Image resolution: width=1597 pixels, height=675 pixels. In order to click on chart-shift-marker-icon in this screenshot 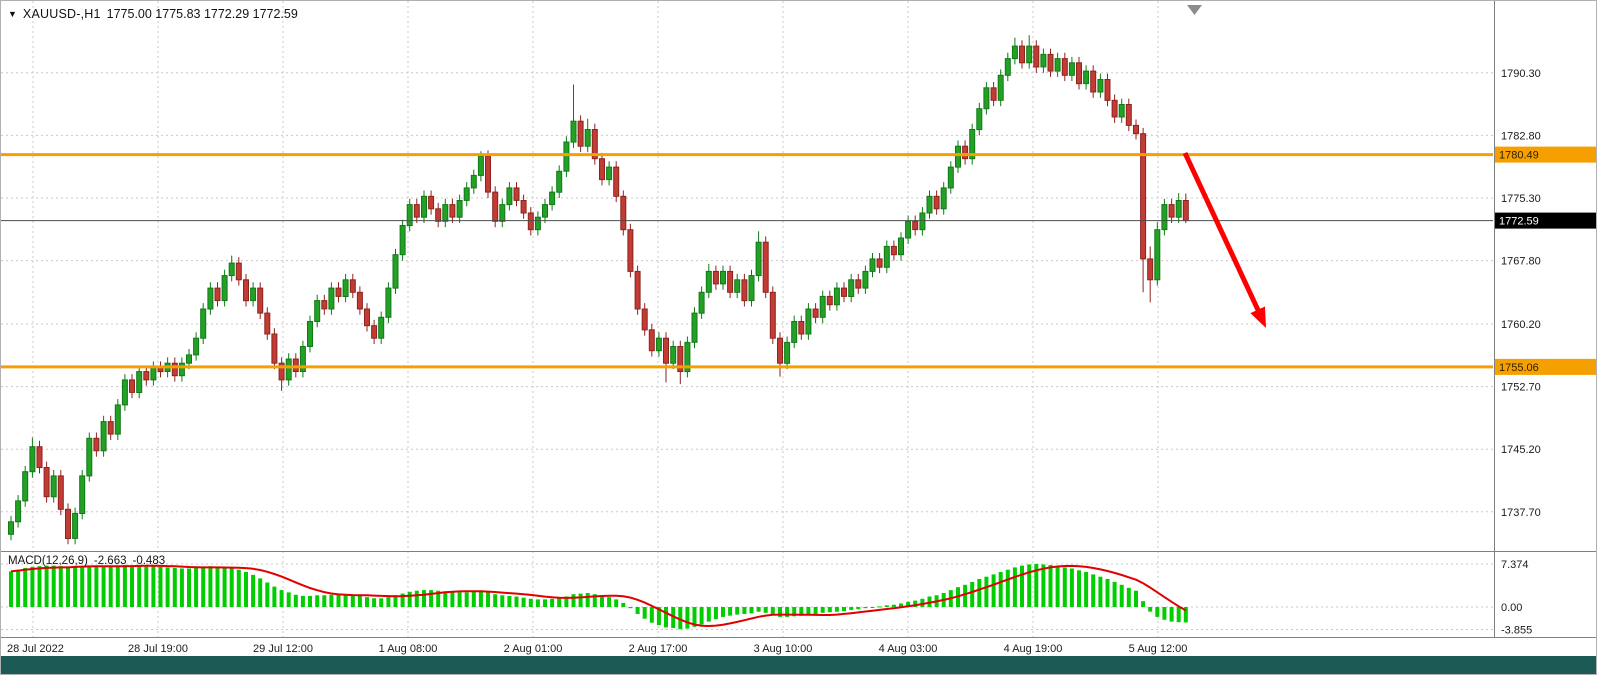, I will do `click(1194, 10)`.